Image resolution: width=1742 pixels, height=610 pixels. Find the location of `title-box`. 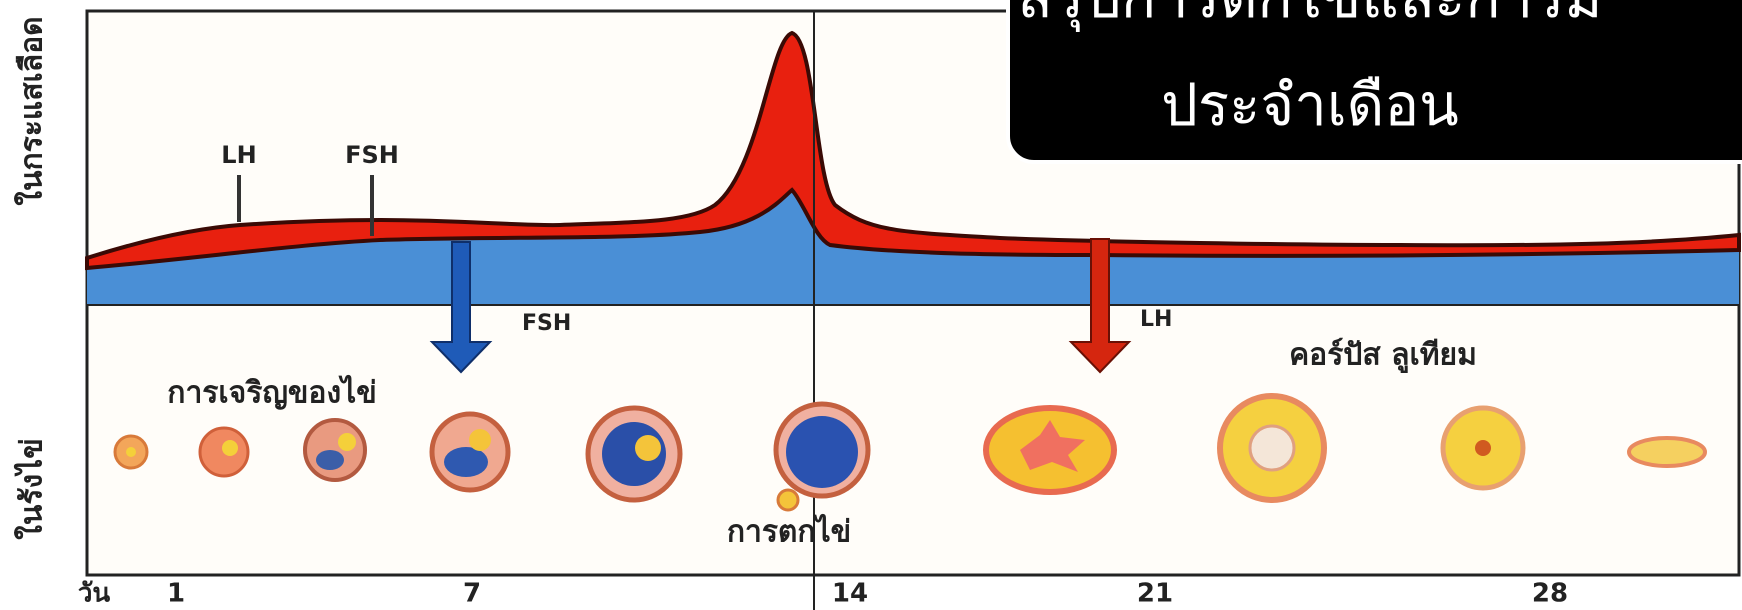

title-box is located at coordinates (1374, 82).